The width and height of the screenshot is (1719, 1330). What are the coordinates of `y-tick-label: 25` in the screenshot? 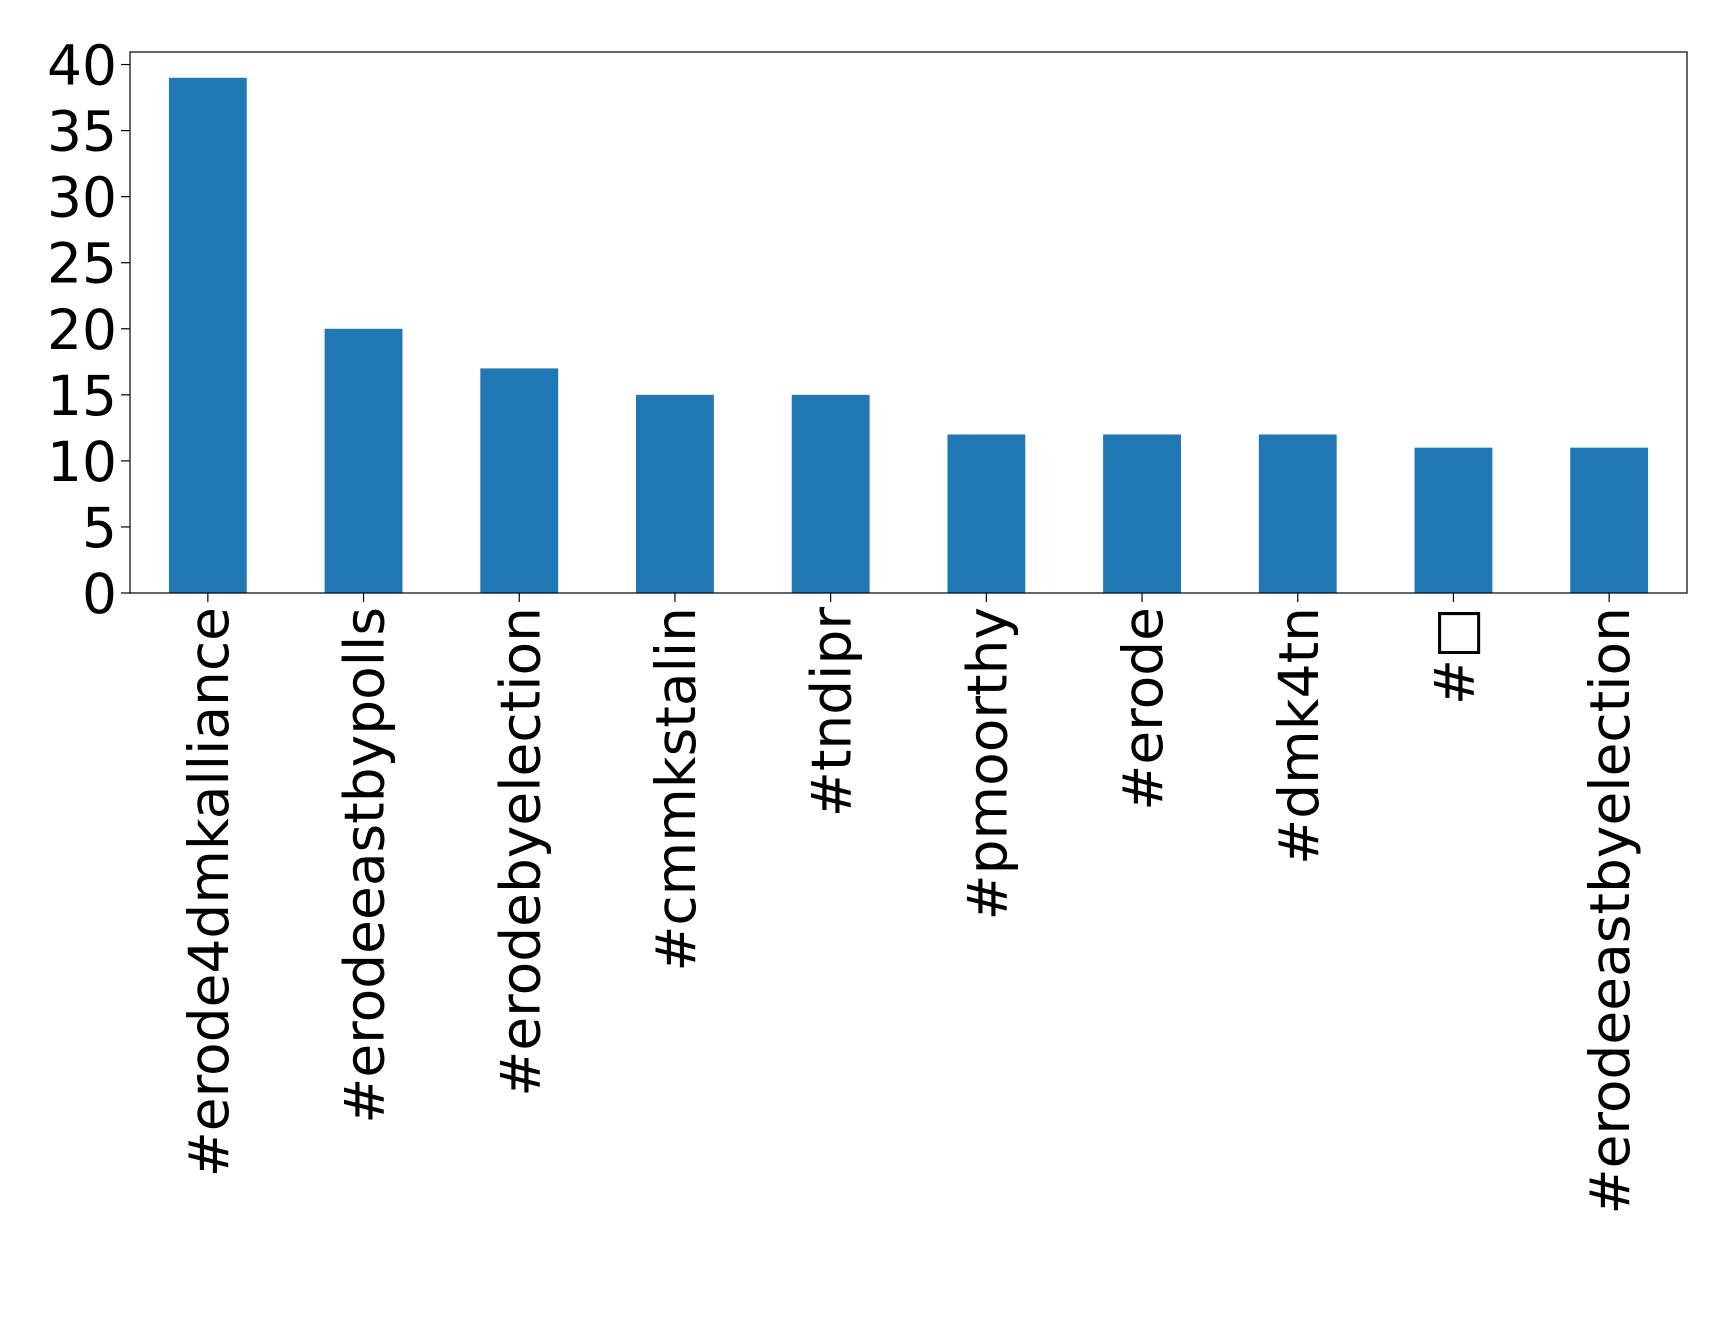 It's located at (82, 264).